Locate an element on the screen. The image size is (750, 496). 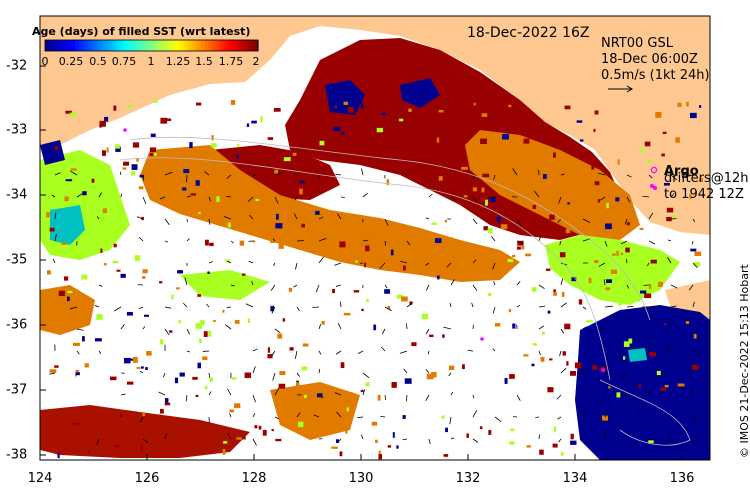
credit-label: © IMOS 21-Dec-2022 15:13 Hobart is located at coordinates (744, 361).